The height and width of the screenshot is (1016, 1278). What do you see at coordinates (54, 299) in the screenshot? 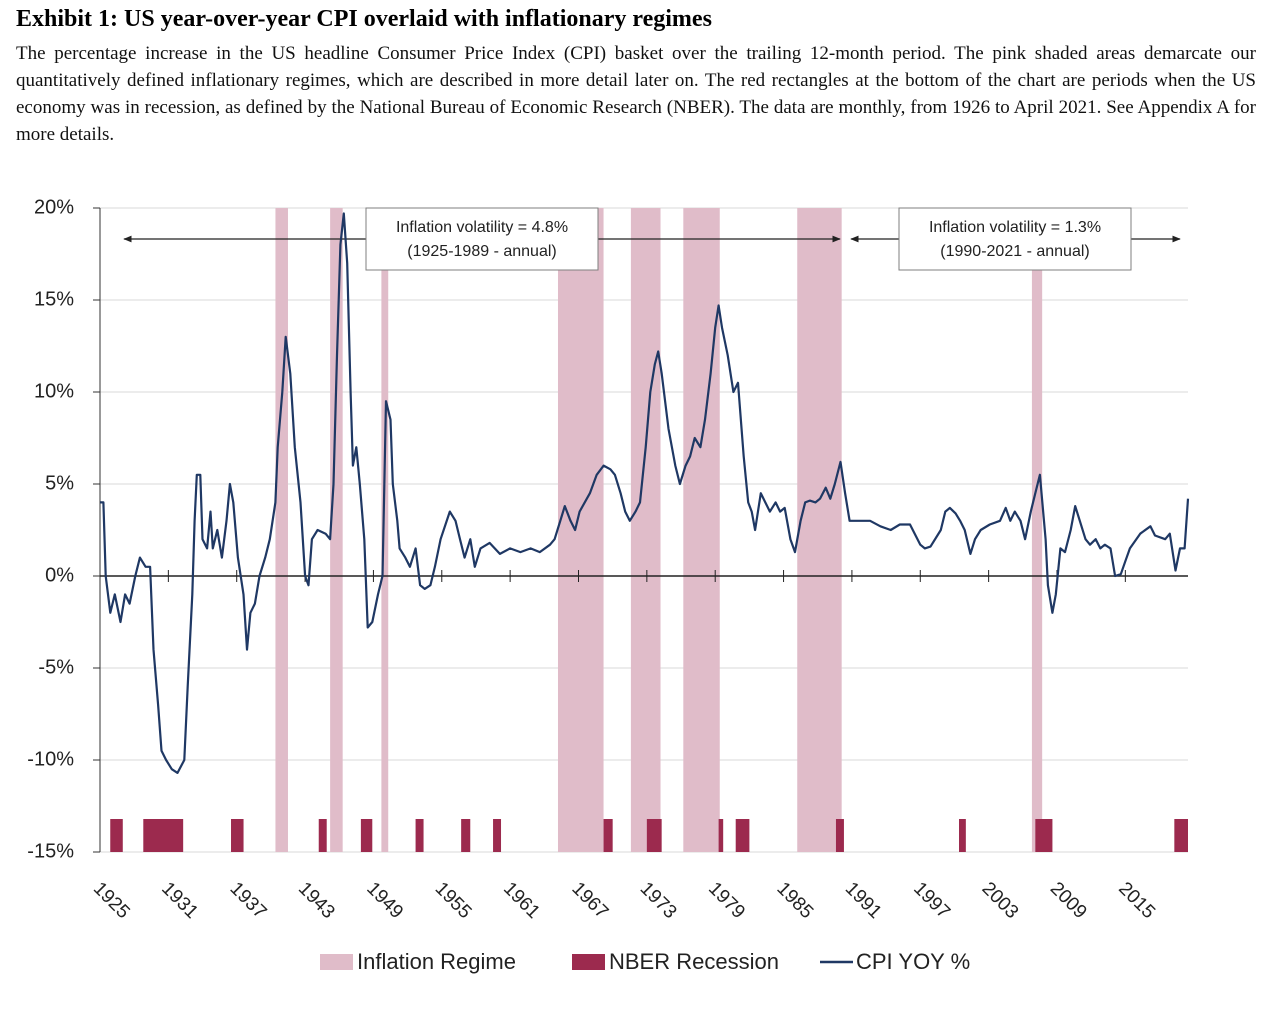
I see `y-tick-label: 15%` at bounding box center [54, 299].